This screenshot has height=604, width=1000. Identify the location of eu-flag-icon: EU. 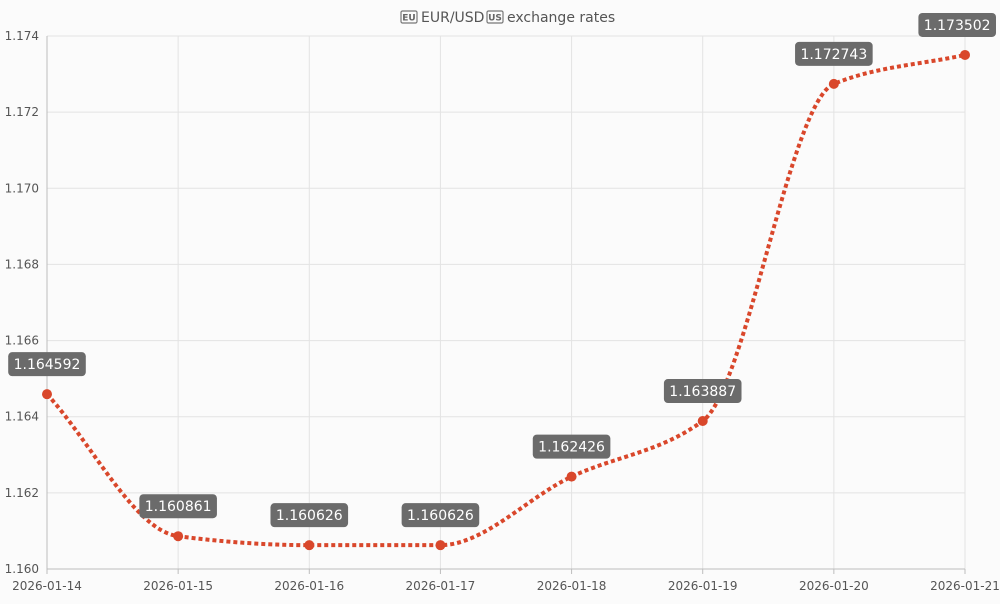
(409, 17).